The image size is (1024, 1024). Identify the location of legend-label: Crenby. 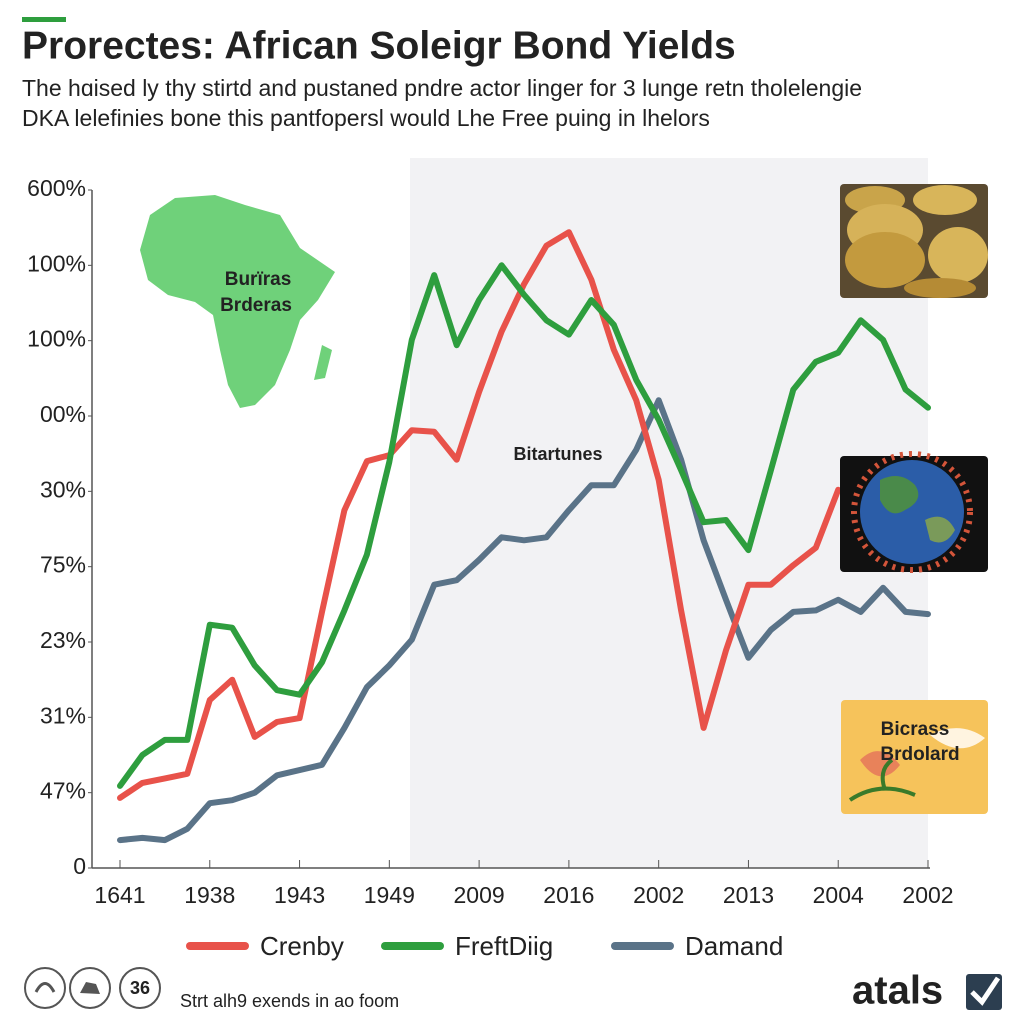
(302, 946).